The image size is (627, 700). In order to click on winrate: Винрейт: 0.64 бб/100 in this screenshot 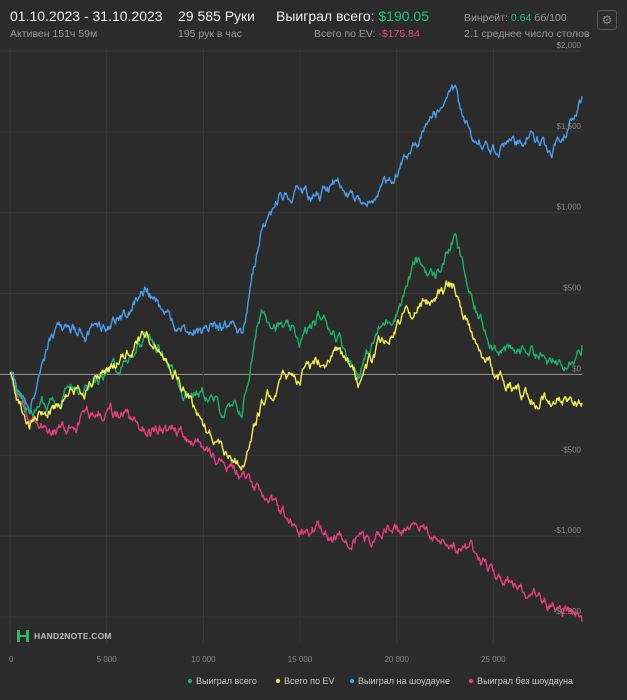, I will do `click(515, 18)`.